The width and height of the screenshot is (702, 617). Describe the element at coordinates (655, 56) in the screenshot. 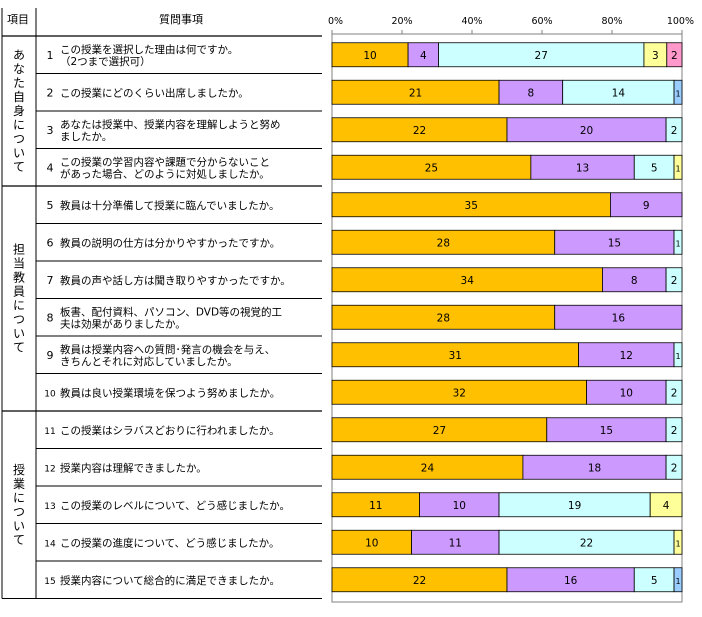

I see `bar-value-label: 3` at that location.